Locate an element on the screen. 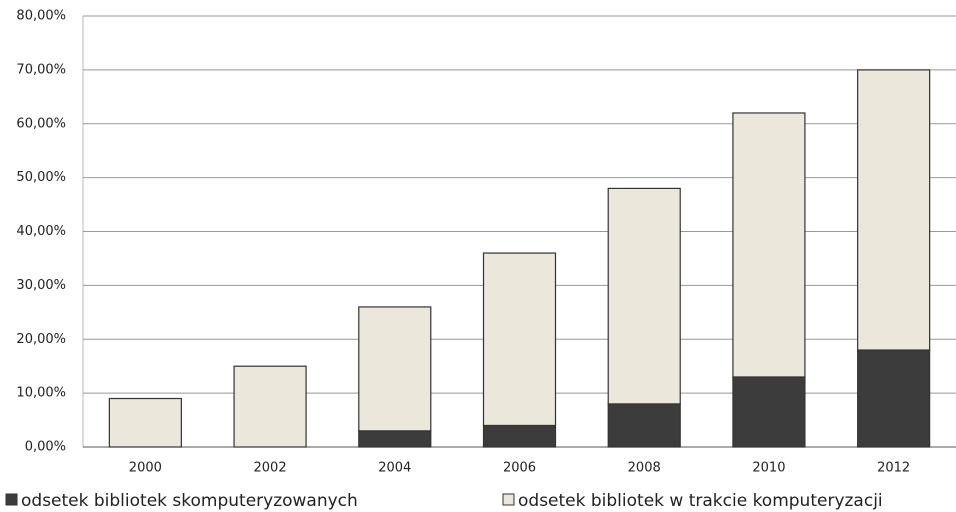 This screenshot has width=956, height=512. y-tick-label: 80,00% is located at coordinates (41, 16).